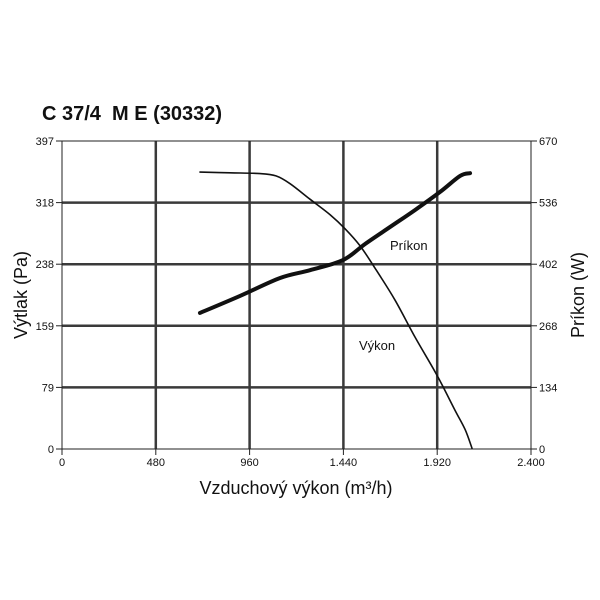  I want to click on y-axis-label: Výtlak (Pa), so click(21, 295).